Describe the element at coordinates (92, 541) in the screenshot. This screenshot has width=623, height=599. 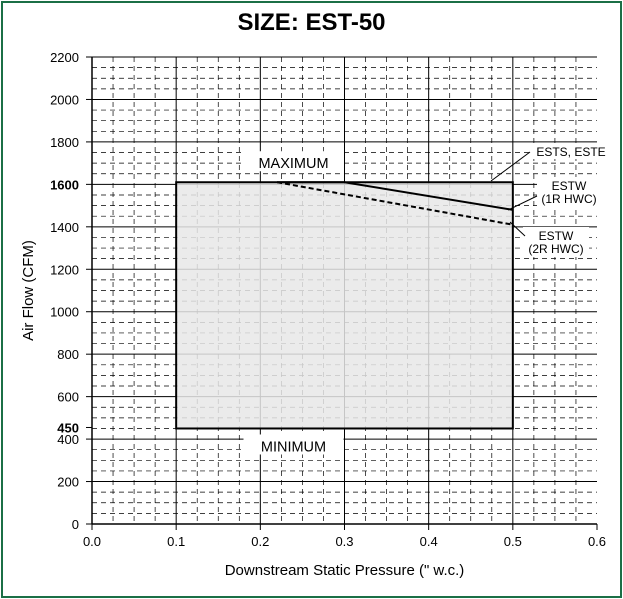
I see `x-tick-label: 0.0` at that location.